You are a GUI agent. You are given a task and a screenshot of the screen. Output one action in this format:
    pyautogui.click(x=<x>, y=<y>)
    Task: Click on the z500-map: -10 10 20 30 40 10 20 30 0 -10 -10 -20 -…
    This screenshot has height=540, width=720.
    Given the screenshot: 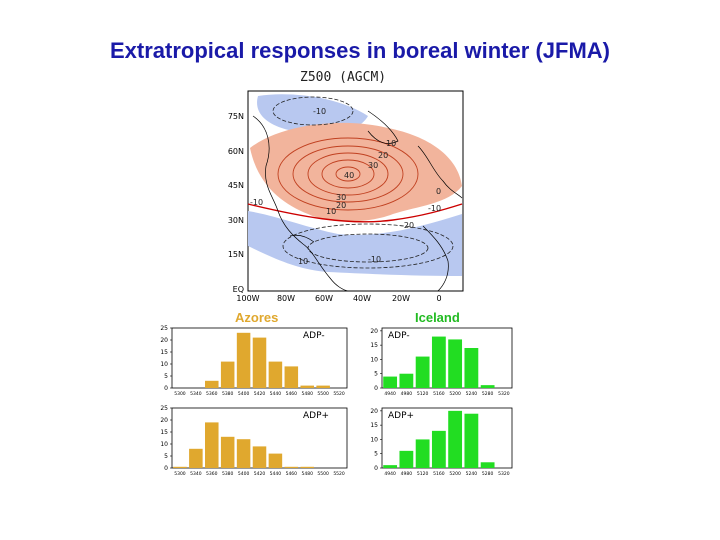 What is the action you would take?
    pyautogui.click(x=343, y=197)
    